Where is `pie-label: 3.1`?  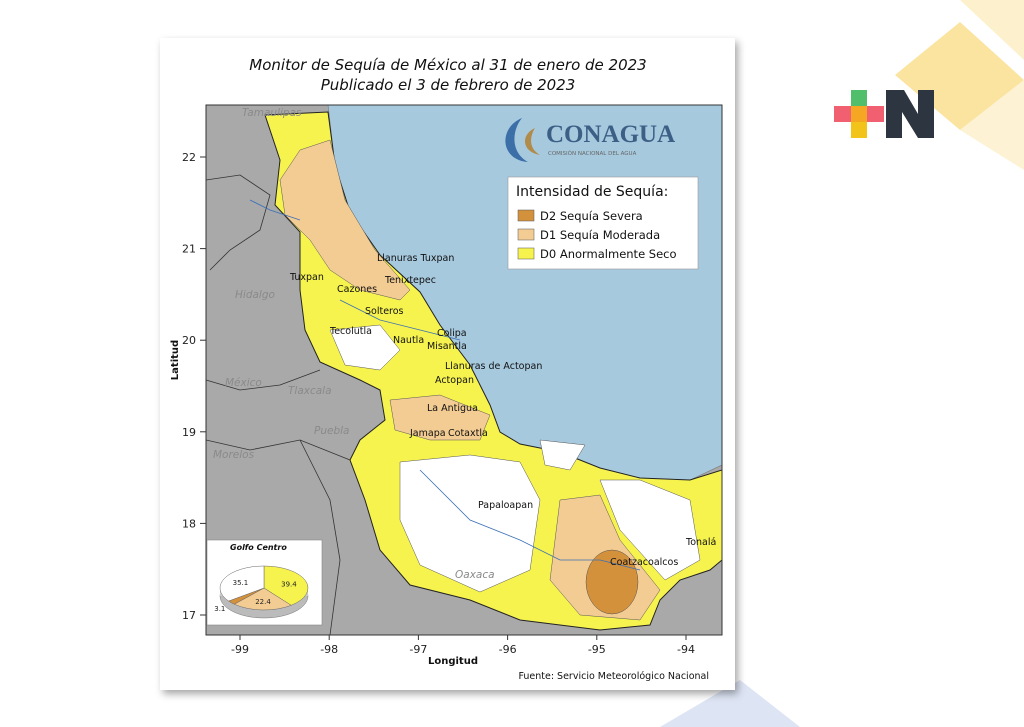
pie-label: 3.1 is located at coordinates (219, 609).